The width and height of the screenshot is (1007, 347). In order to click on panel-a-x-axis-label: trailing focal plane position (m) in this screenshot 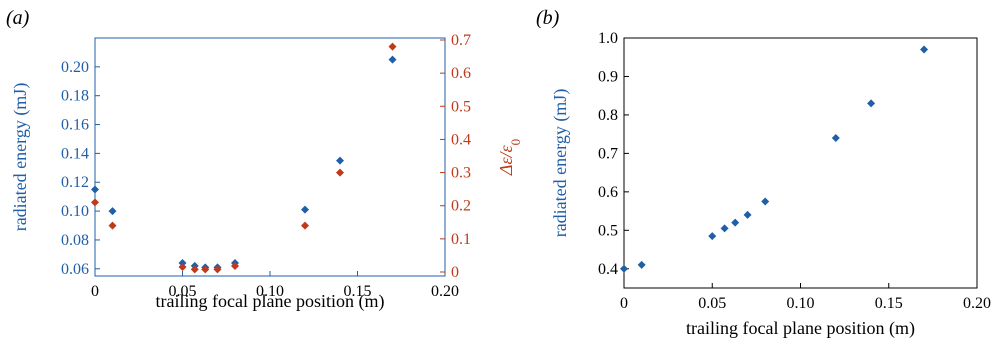, I will do `click(270, 301)`.